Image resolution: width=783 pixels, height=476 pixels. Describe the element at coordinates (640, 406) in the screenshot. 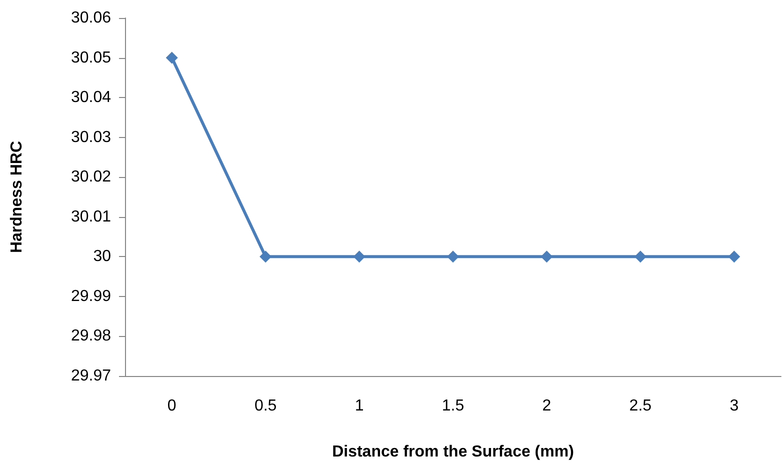

I see `x-tick-label: 2.5` at that location.